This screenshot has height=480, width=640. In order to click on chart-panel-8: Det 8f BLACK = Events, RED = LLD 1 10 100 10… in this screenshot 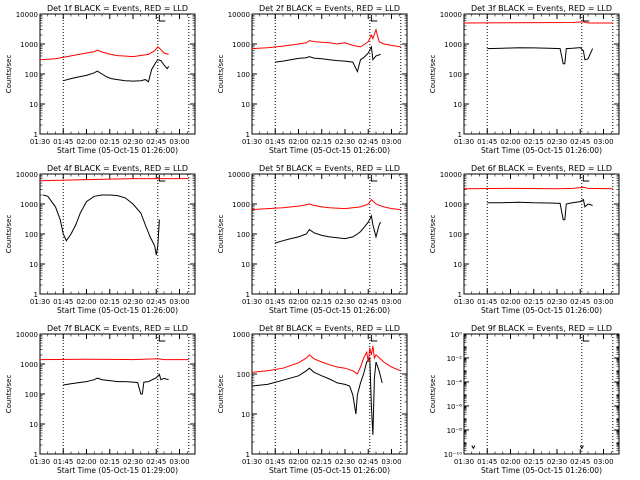, I will do `click(312, 399)`.